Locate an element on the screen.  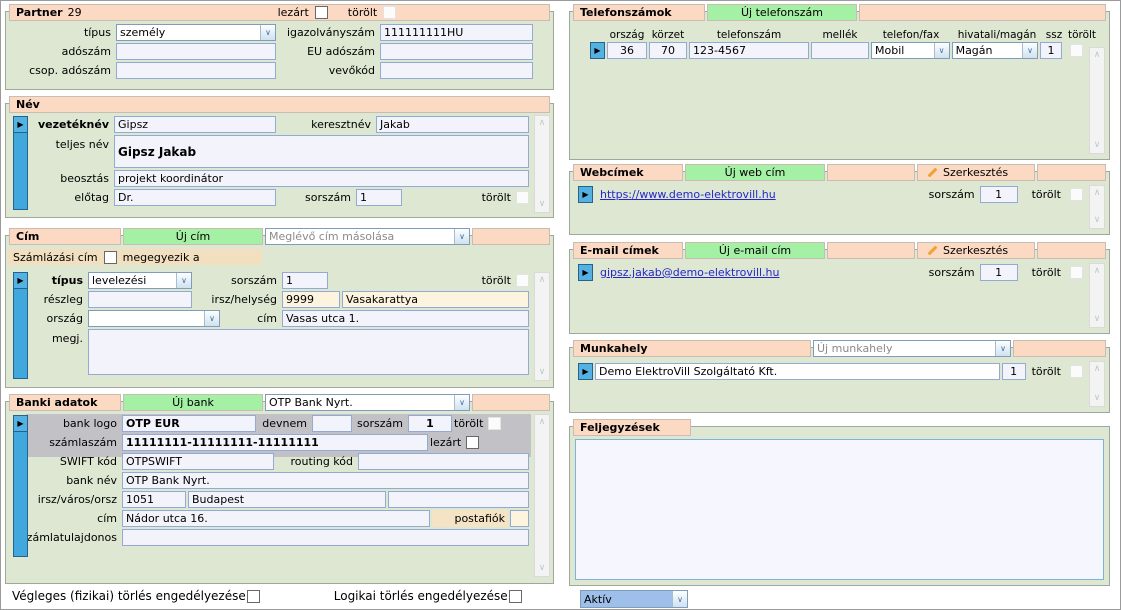
web-url-link: https://www.demo-elektrovill.hu is located at coordinates (688, 194).